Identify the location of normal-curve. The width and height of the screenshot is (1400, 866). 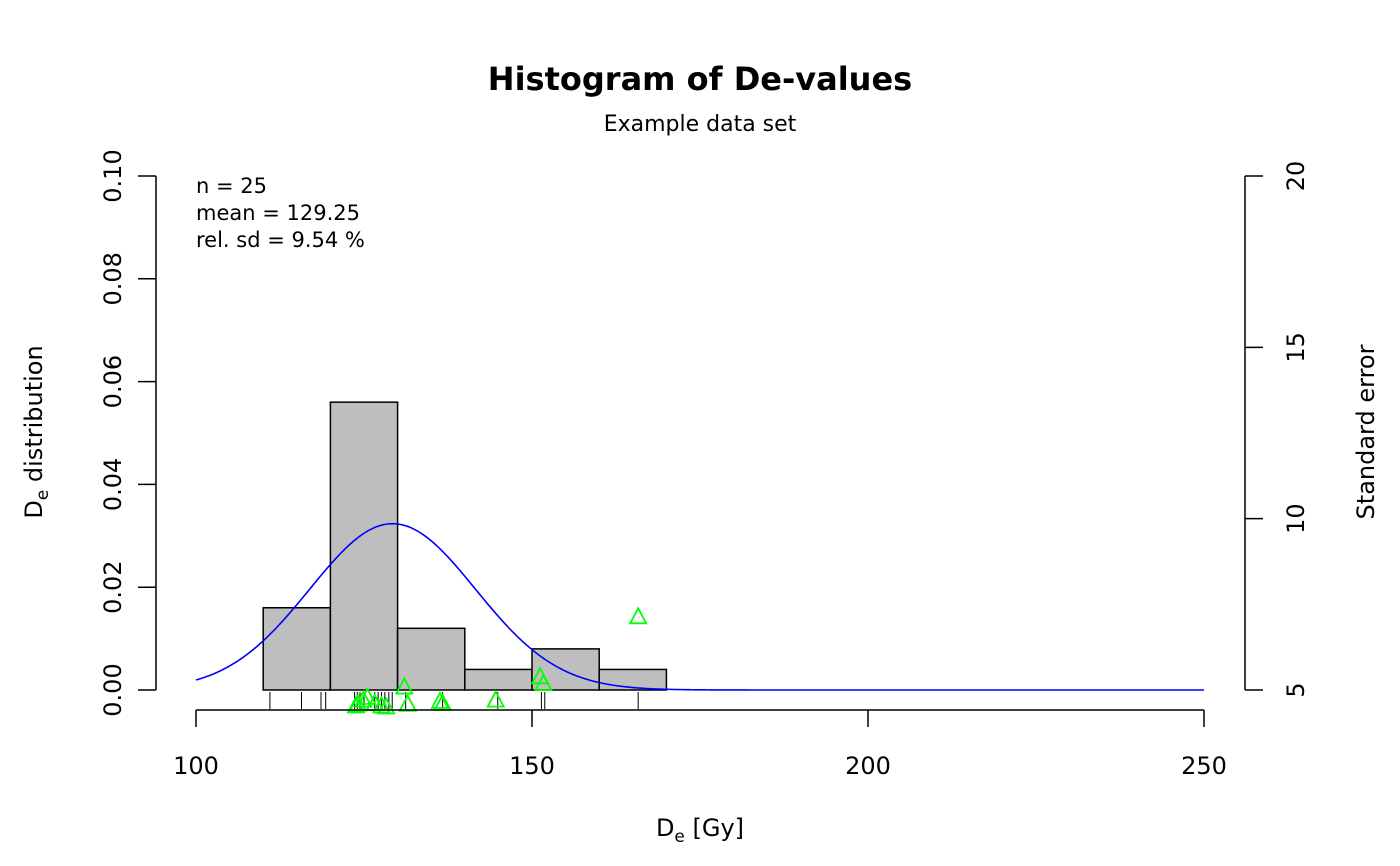
(699, 606).